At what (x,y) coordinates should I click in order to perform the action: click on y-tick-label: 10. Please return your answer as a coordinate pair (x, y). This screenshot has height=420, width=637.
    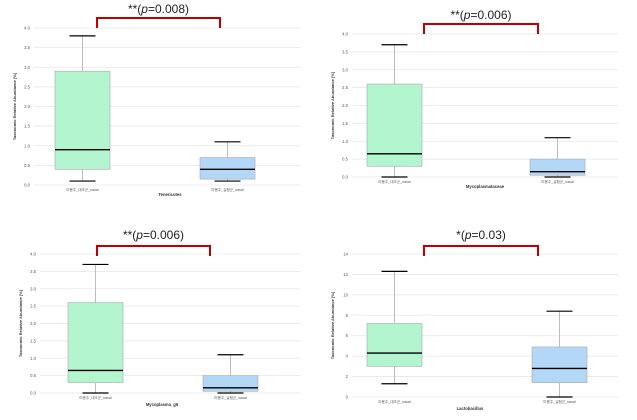
    Looking at the image, I should click on (345, 294).